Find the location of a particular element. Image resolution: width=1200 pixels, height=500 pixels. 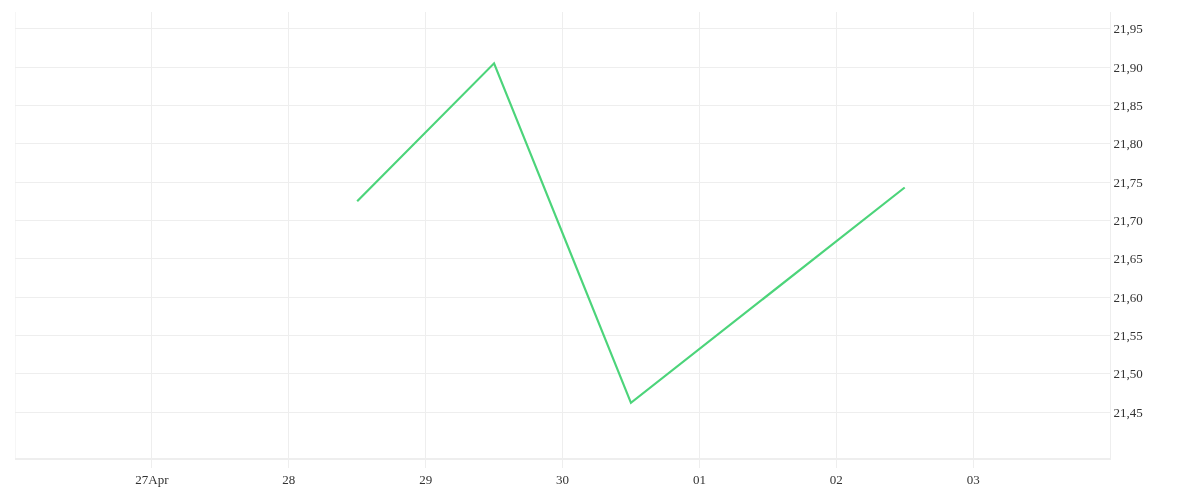

y-tick-label: 21,90 is located at coordinates (1128, 67).